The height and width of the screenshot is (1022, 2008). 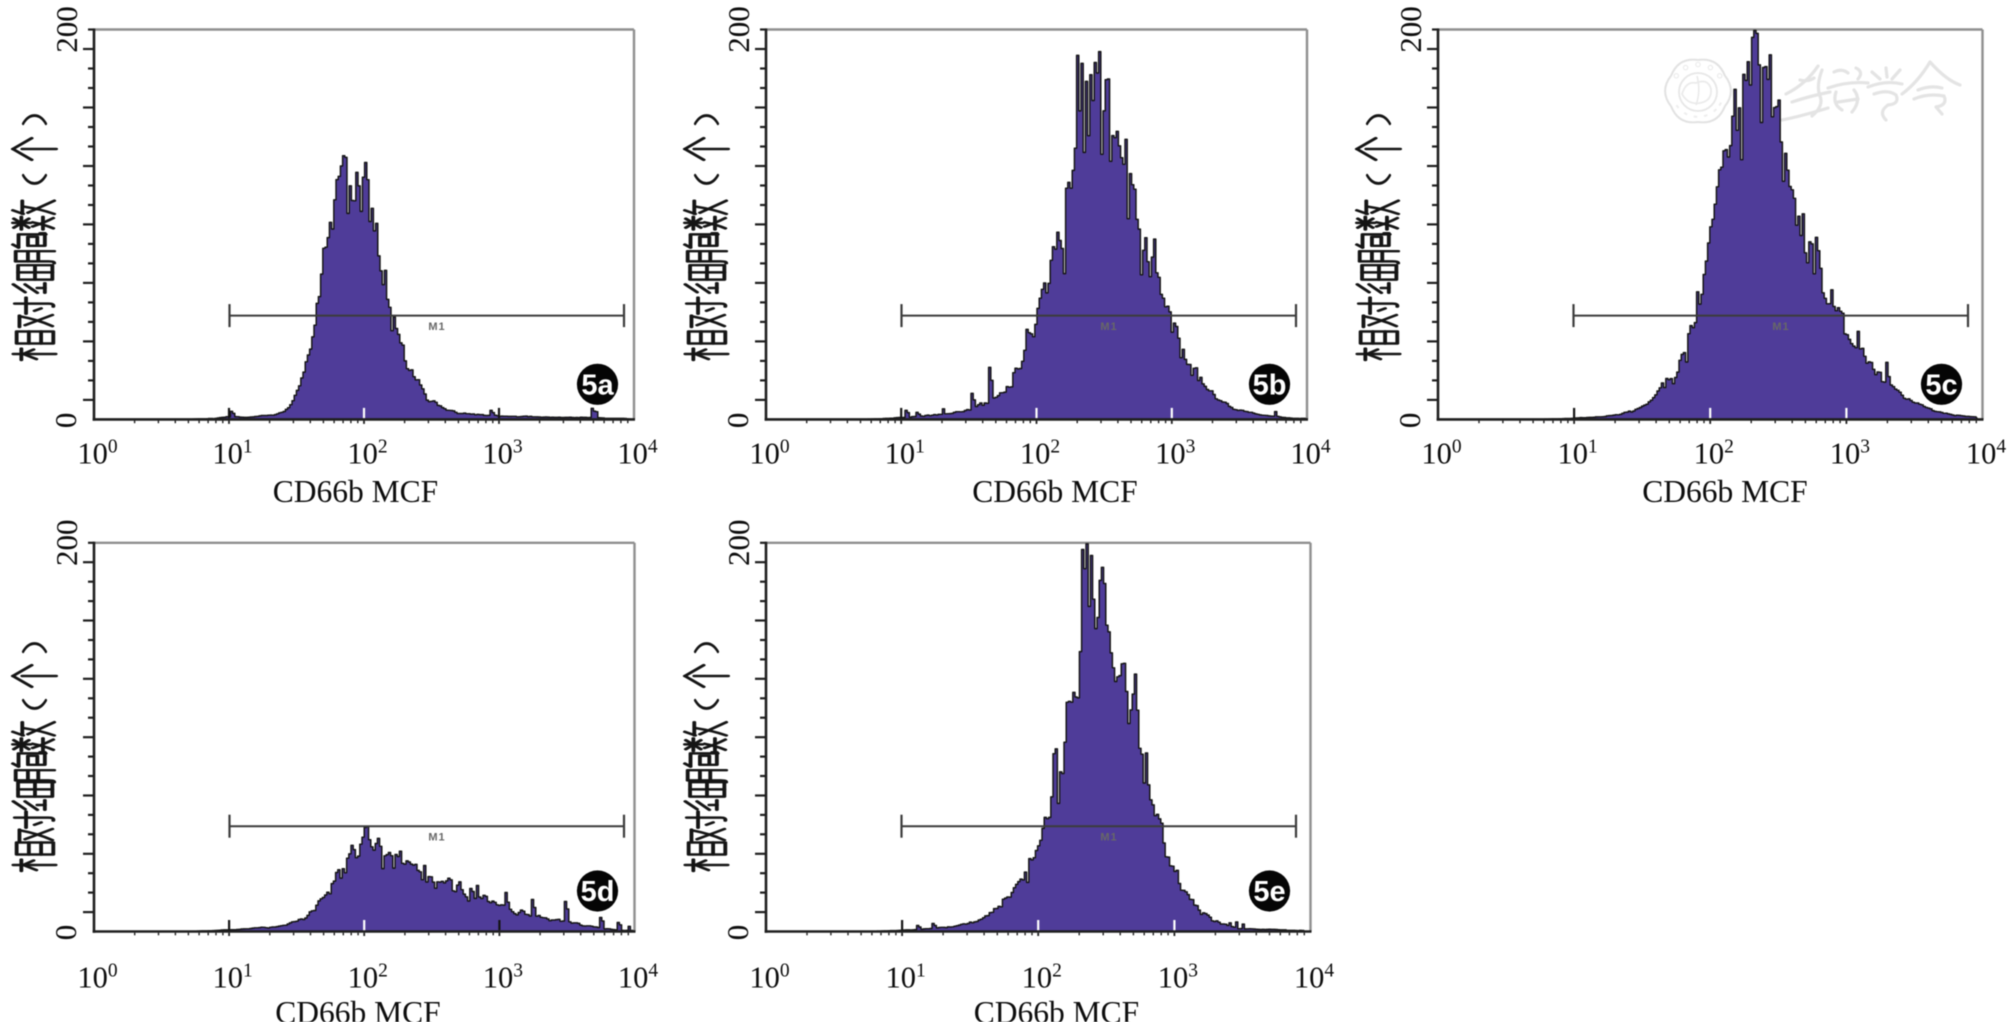 I want to click on svg-text: 5e, so click(x=1269, y=892).